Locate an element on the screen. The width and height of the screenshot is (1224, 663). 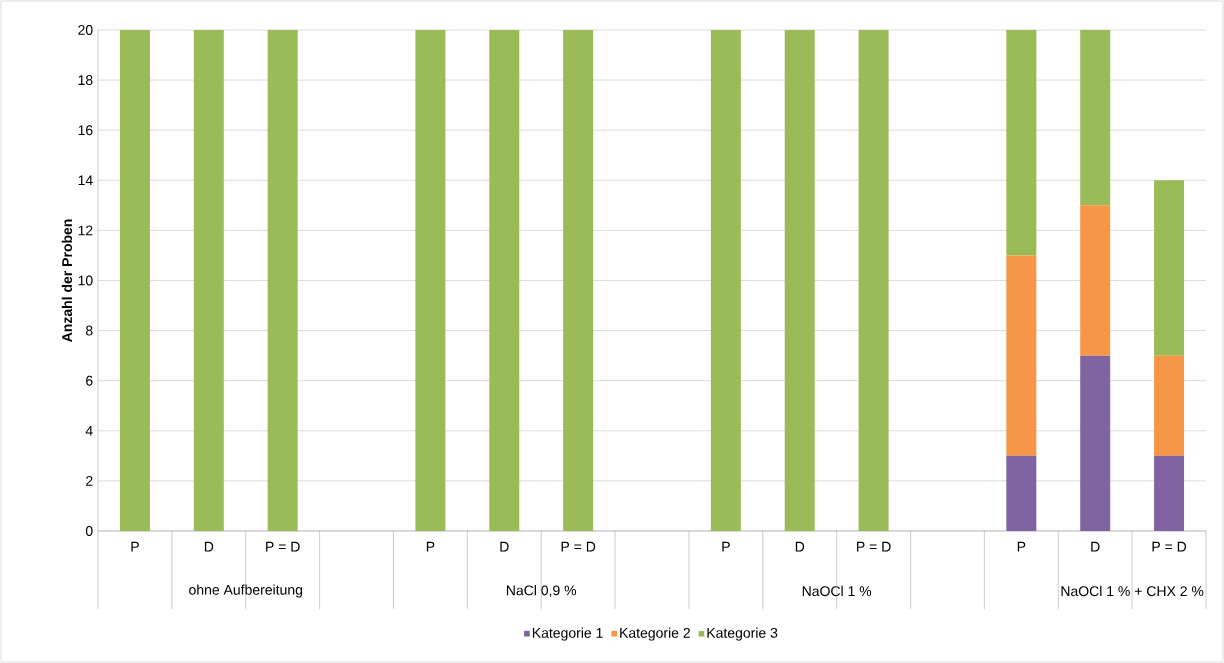
y-tick-label: 16 is located at coordinates (85, 130).